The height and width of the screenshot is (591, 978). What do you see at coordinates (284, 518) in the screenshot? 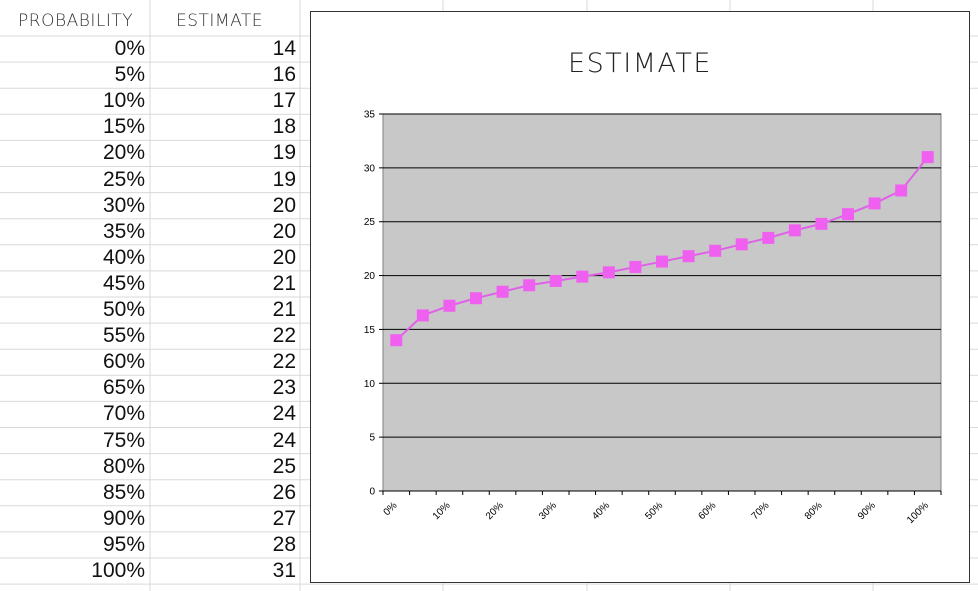
I see `estimate-cell: 27` at bounding box center [284, 518].